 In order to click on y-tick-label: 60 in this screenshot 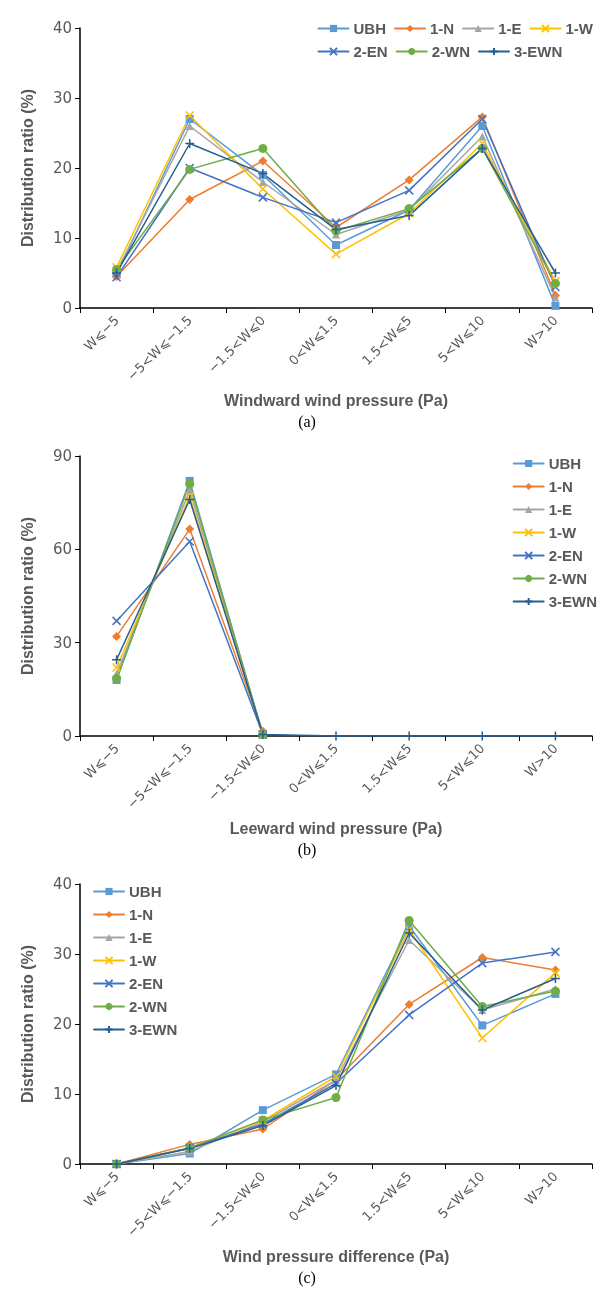, I will do `click(62, 549)`.